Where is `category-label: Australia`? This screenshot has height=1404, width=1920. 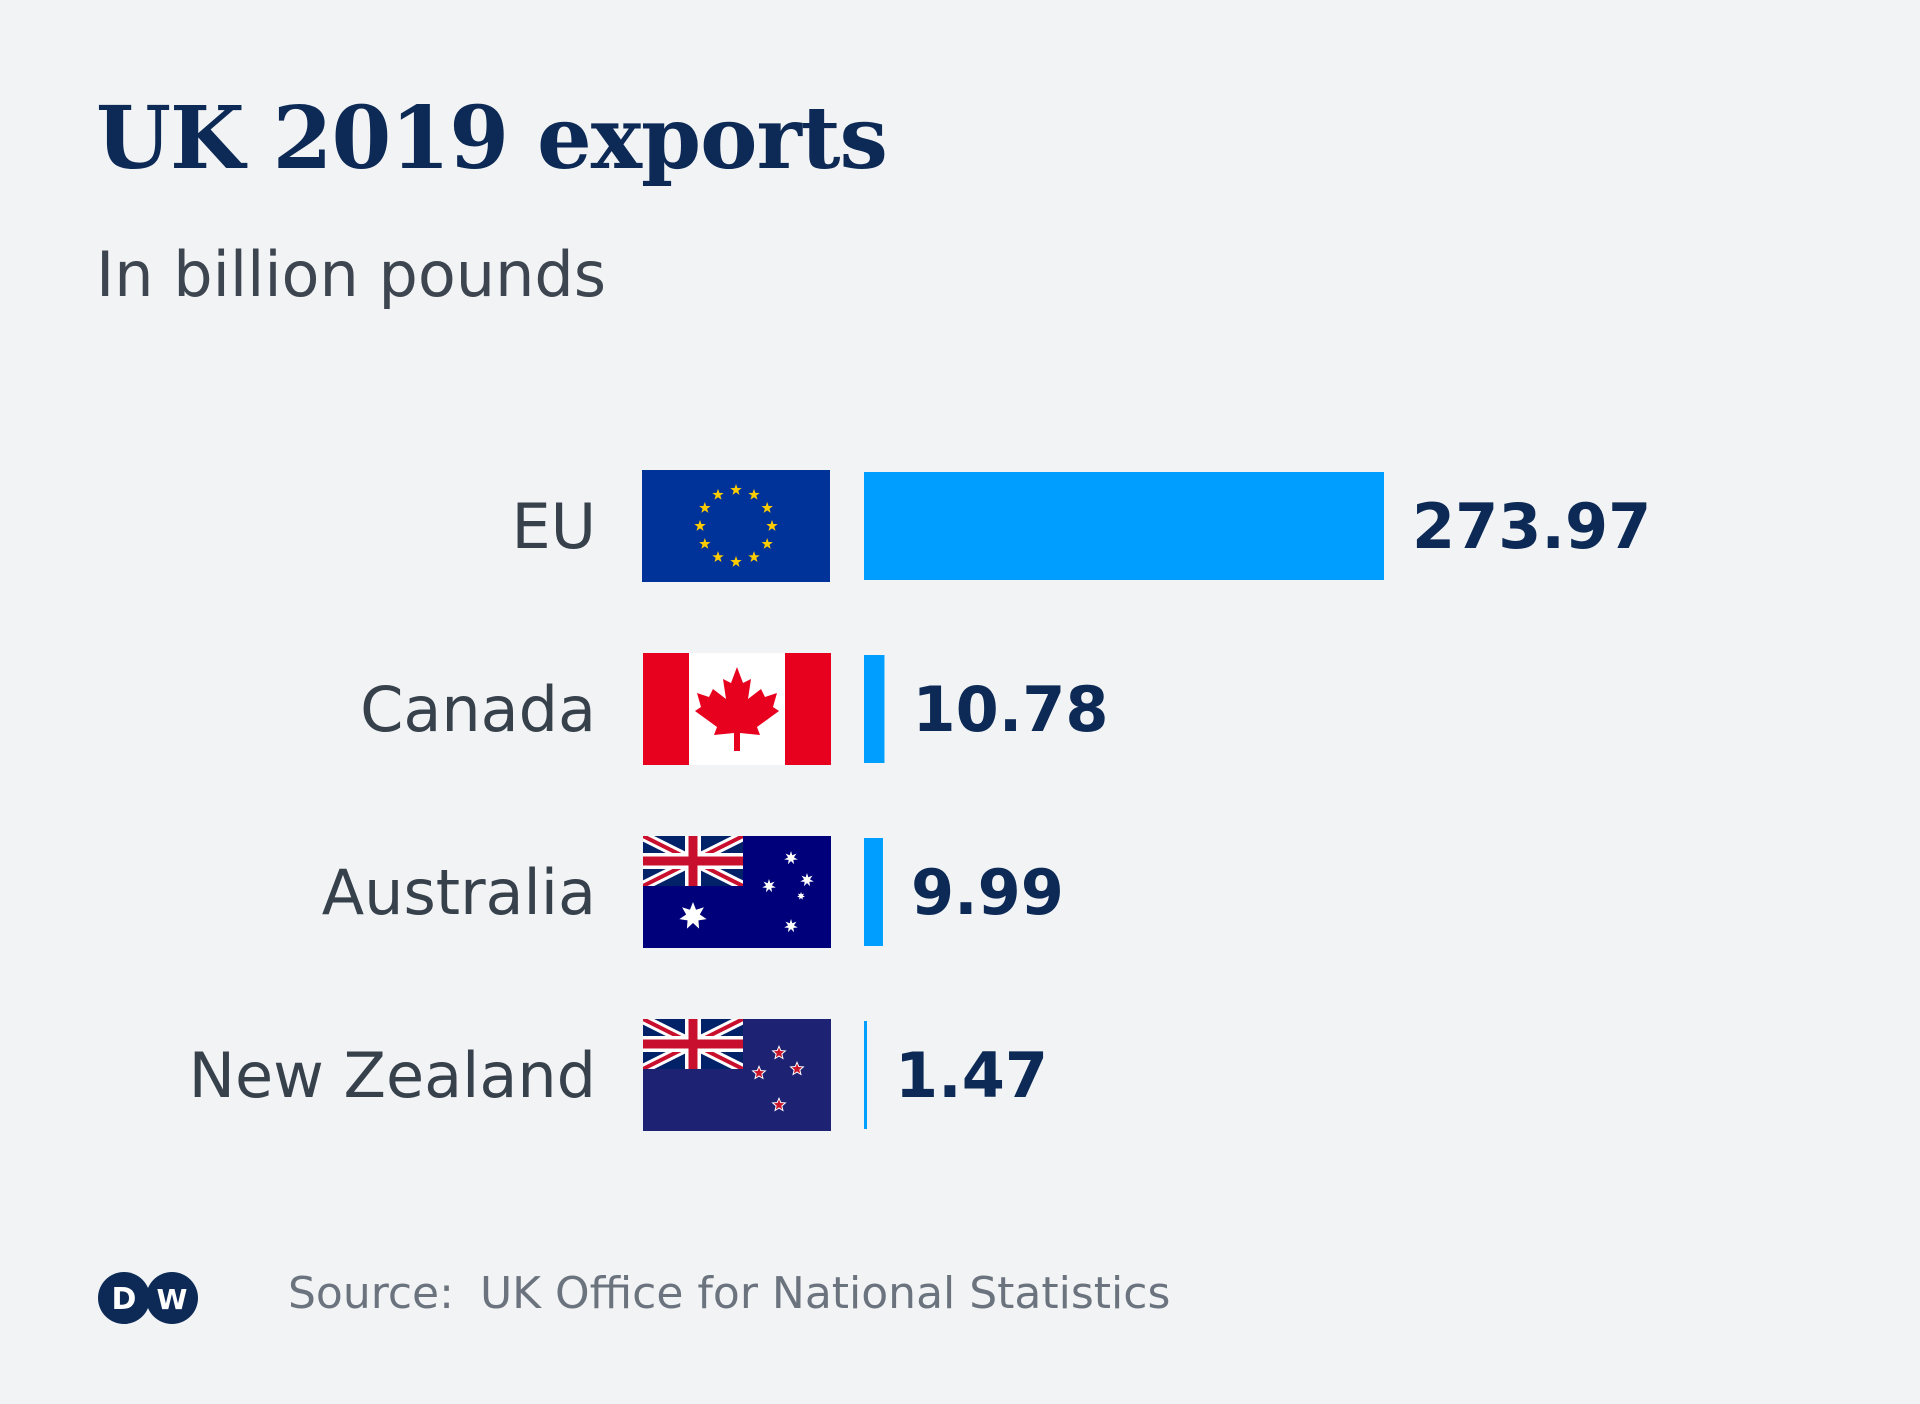
category-label: Australia is located at coordinates (459, 892).